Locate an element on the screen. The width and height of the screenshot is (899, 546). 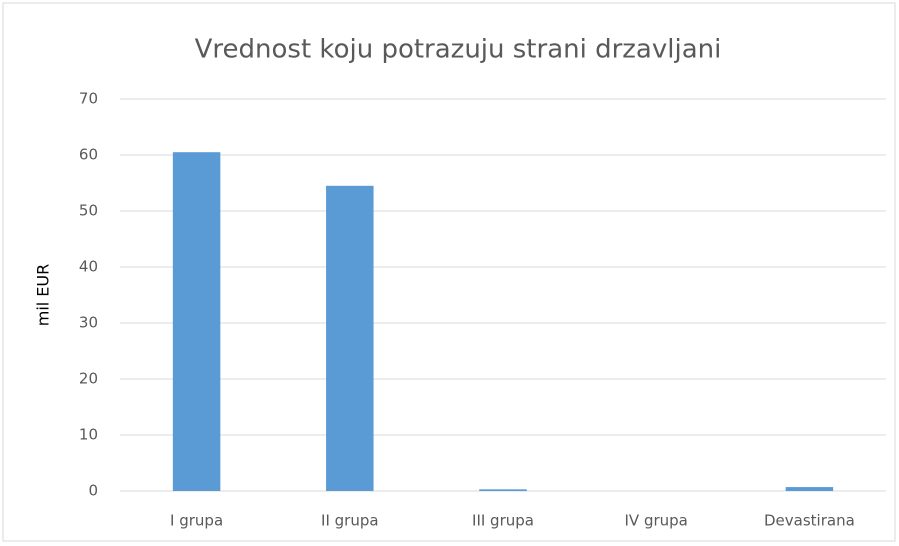
y-tick-label: 20 is located at coordinates (88, 379).